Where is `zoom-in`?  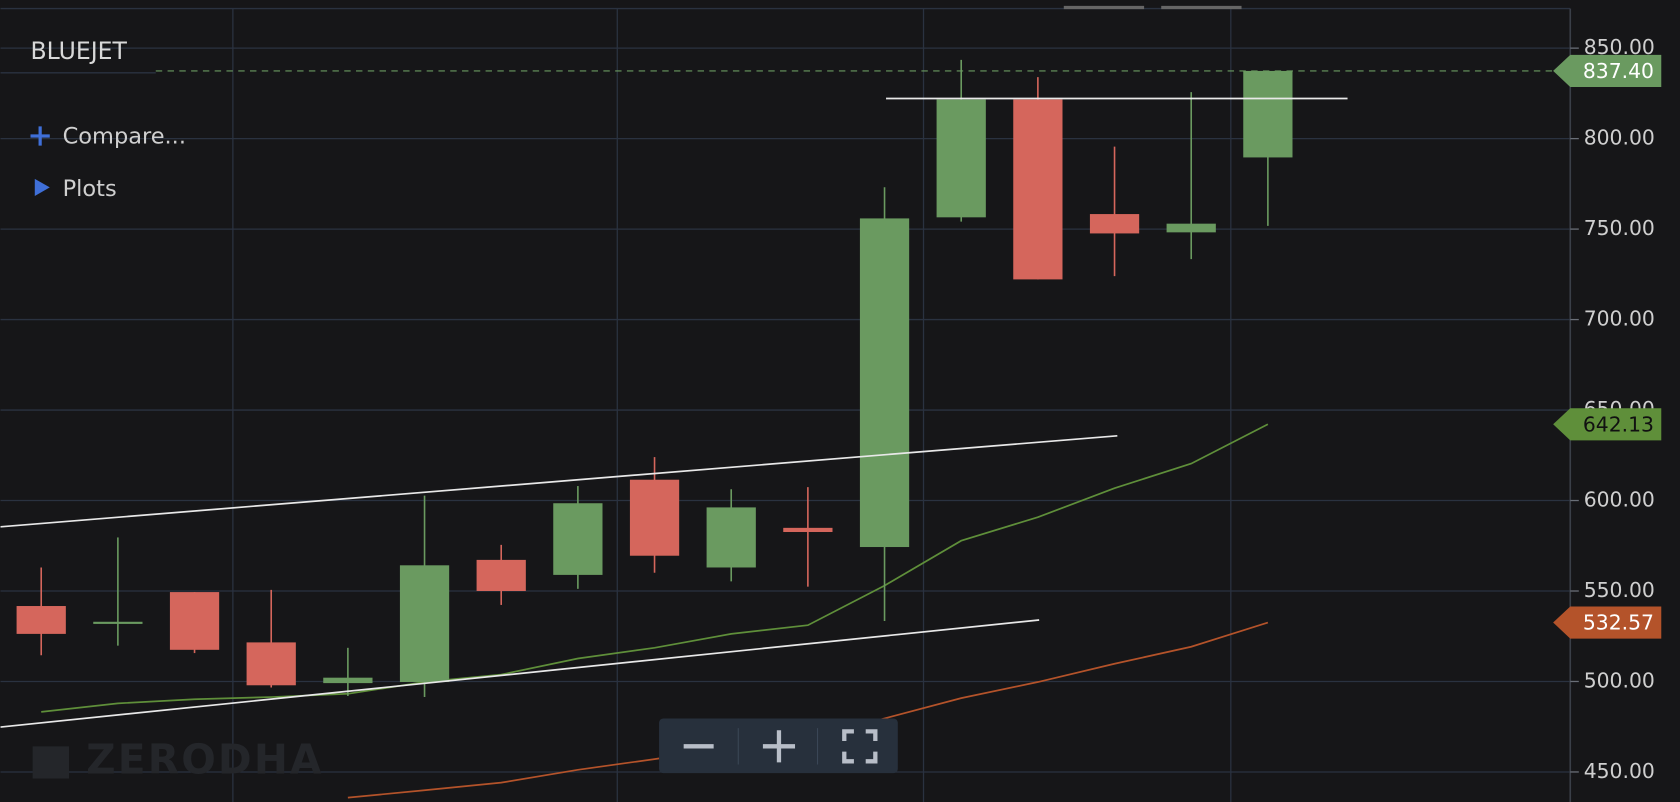 zoom-in is located at coordinates (779, 746).